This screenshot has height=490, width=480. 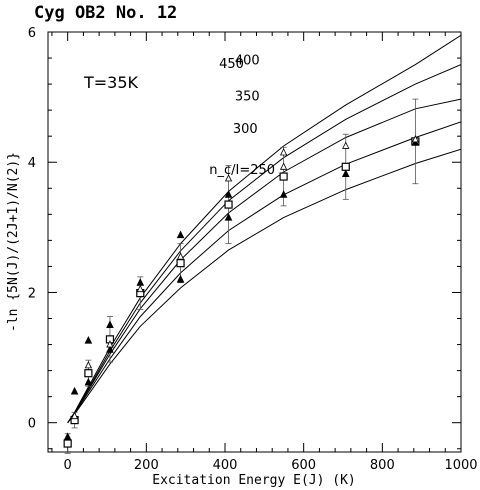 I want to click on curve-label: 450, so click(x=231, y=64).